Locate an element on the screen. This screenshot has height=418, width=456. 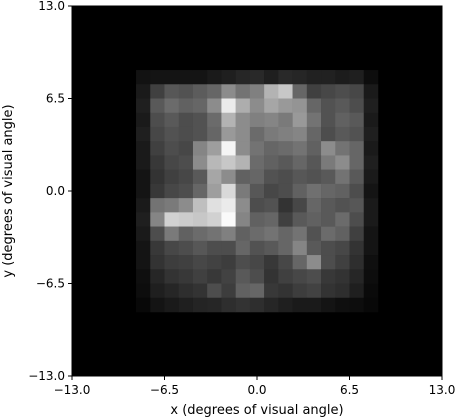
y-axis-label: y (degrees of visual angle) is located at coordinates (8, 190).